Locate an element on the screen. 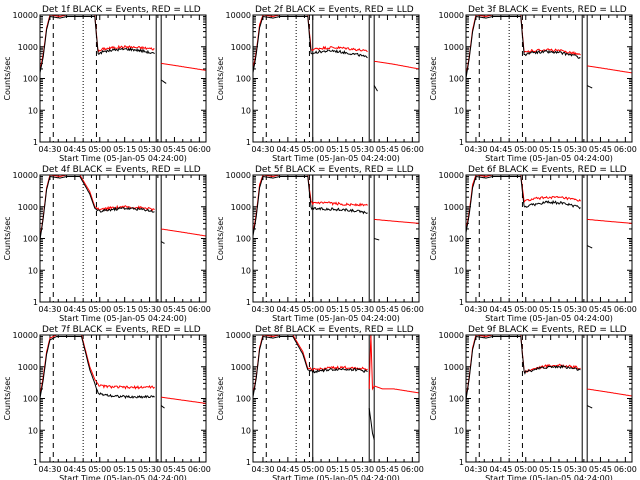  panel-title: Det 2f BLACK = Events, RED = LLD is located at coordinates (334, 10).